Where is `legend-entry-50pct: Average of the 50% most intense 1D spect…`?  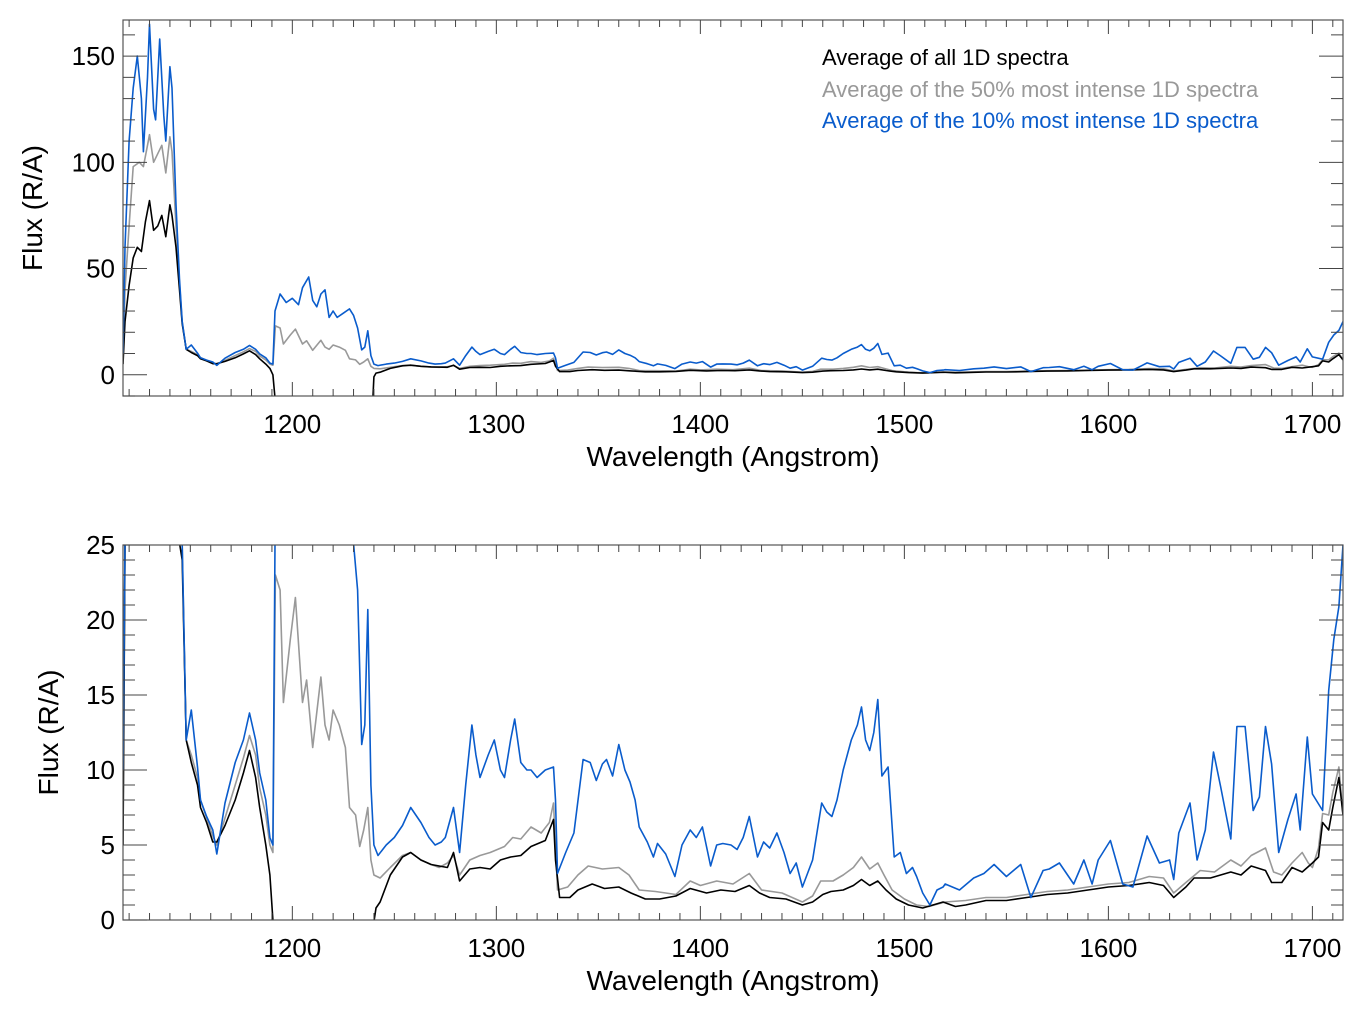
legend-entry-50pct: Average of the 50% most intense 1D spect… is located at coordinates (1040, 89).